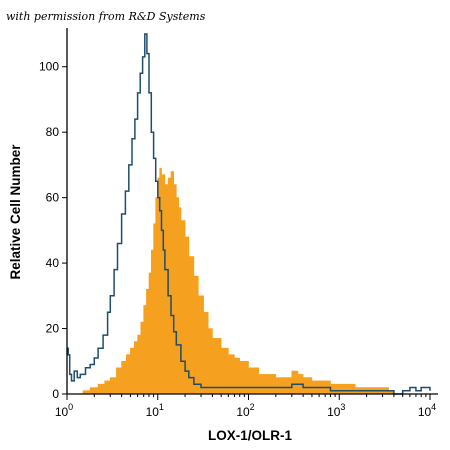  Describe the element at coordinates (155, 410) in the screenshot. I see `x-tick-label: 10¹` at that location.